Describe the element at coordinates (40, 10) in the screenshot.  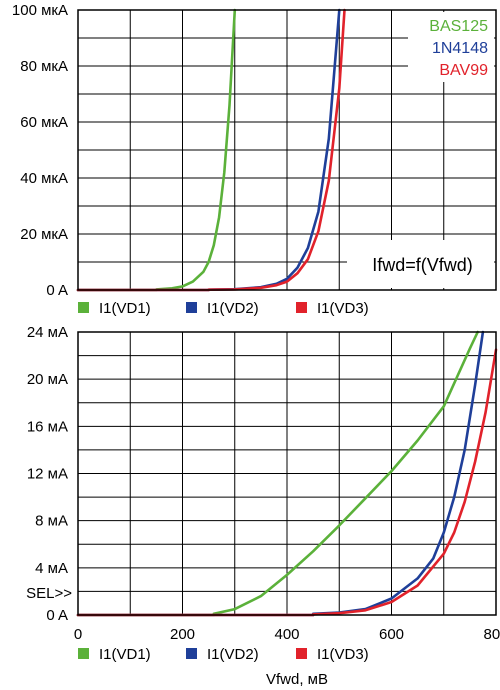
I see `top-y-tick-label: 100 мкА` at that location.